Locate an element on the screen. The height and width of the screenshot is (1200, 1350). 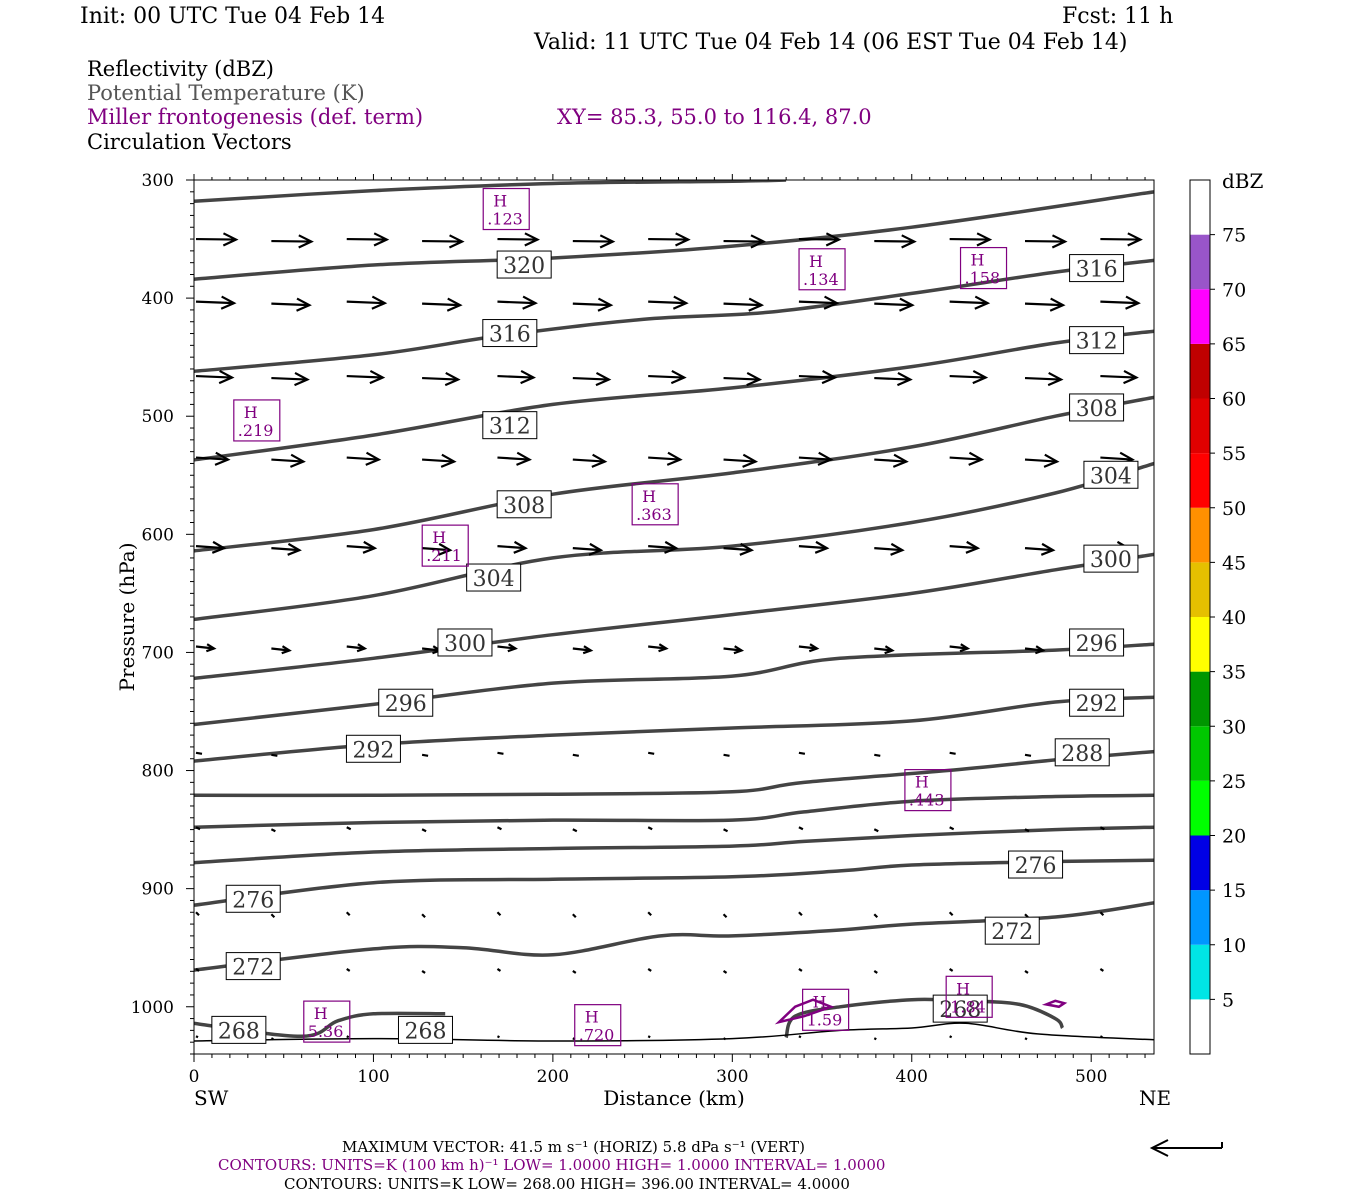
svg-text: .219 is located at coordinates (256, 430).